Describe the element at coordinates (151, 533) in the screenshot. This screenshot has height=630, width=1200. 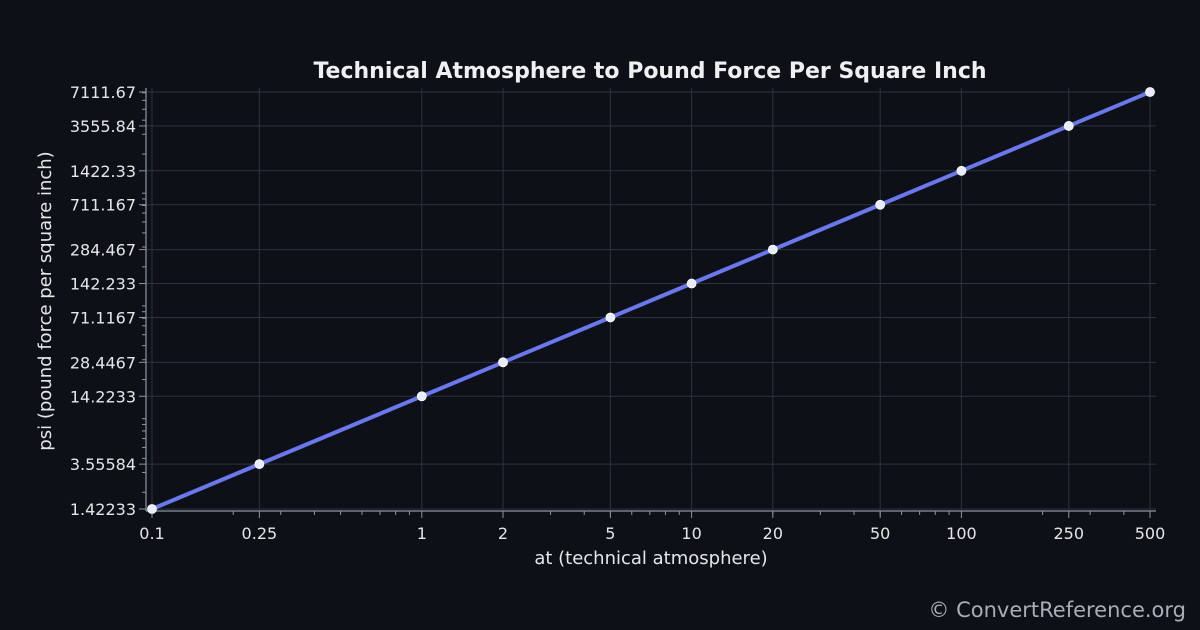
I see `x-tick-label: 0.1` at that location.